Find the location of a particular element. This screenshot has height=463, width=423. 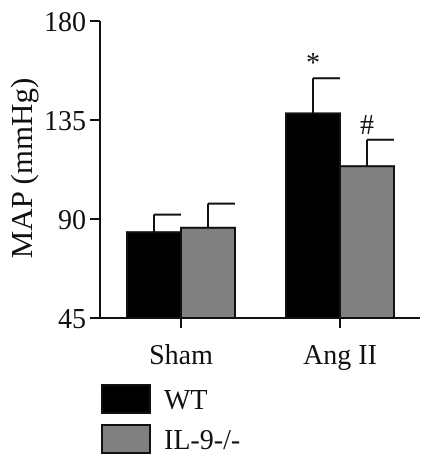

x-tick-label: Ang II is located at coordinates (340, 355).